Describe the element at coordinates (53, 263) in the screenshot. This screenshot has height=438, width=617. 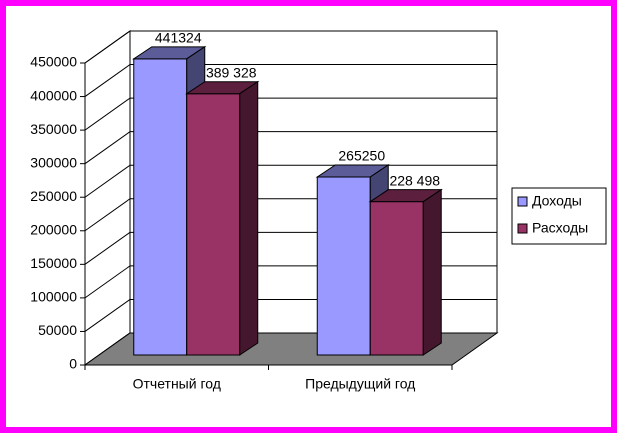
I see `y-tick-label: 150000` at that location.